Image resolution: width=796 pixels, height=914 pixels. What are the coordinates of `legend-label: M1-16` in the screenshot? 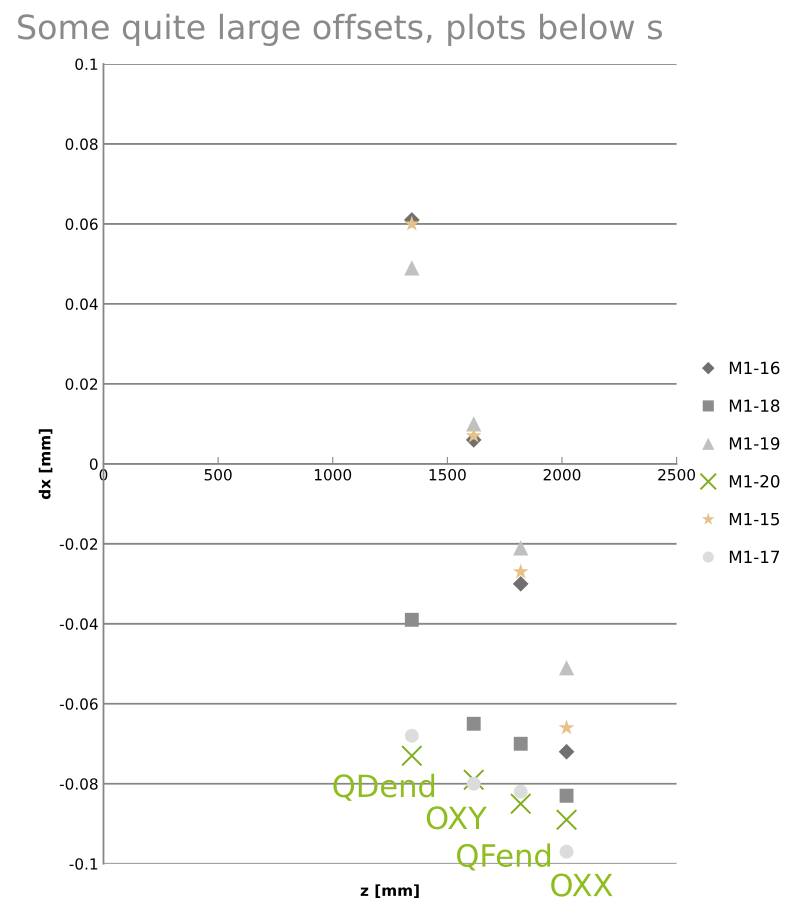 It's located at (755, 368).